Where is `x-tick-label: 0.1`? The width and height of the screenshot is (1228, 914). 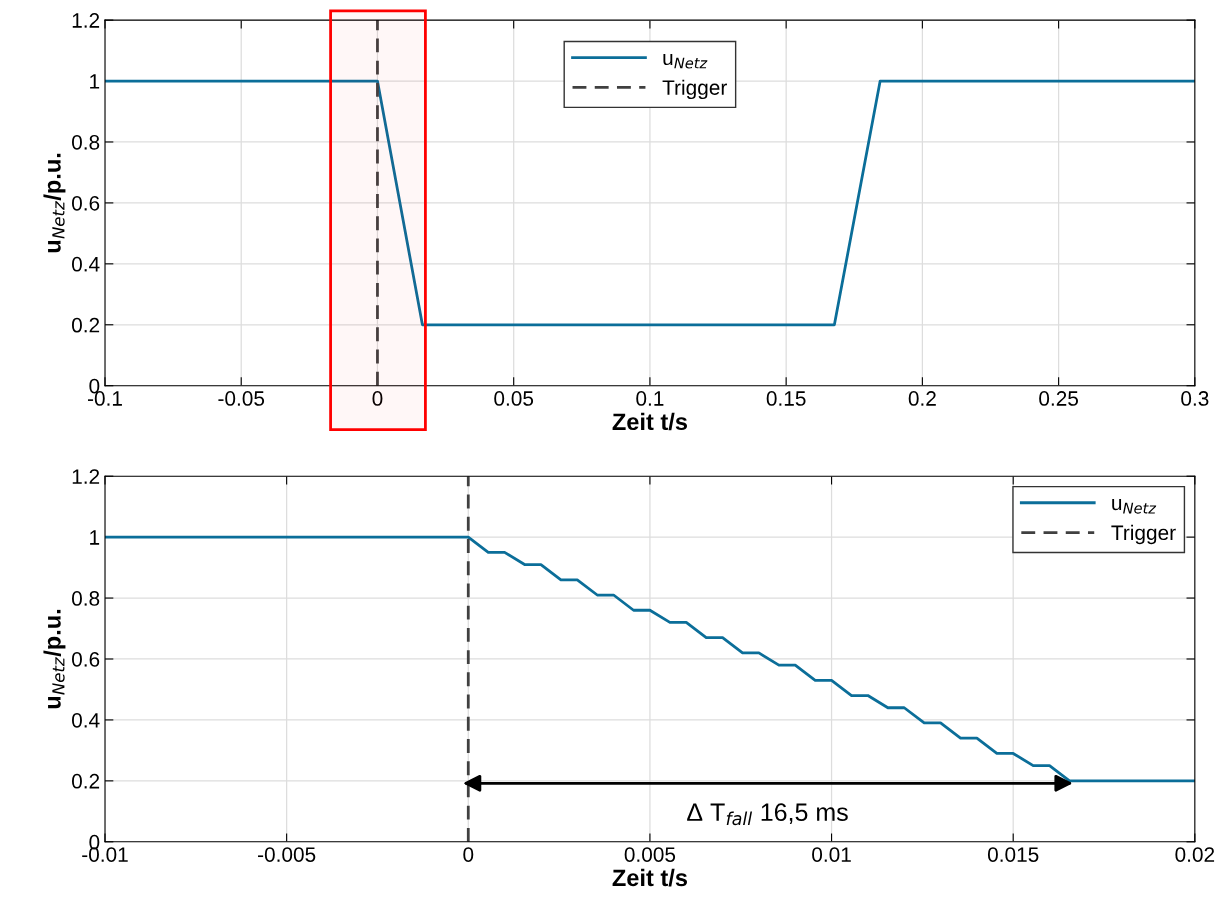
x-tick-label: 0.1 is located at coordinates (650, 398).